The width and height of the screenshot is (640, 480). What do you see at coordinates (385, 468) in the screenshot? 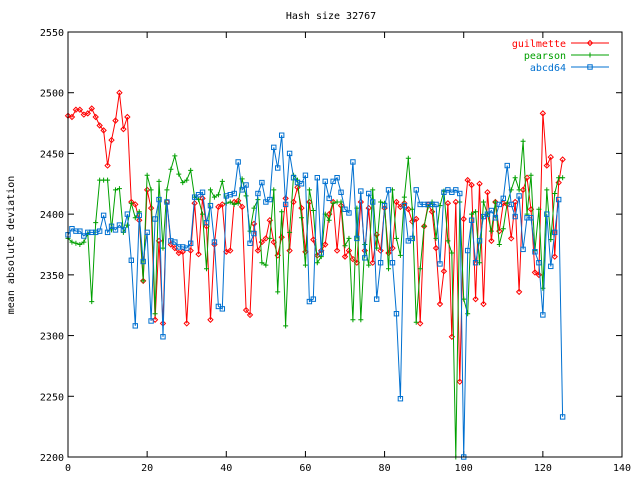
I see `x-tick-label: 80` at bounding box center [385, 468].